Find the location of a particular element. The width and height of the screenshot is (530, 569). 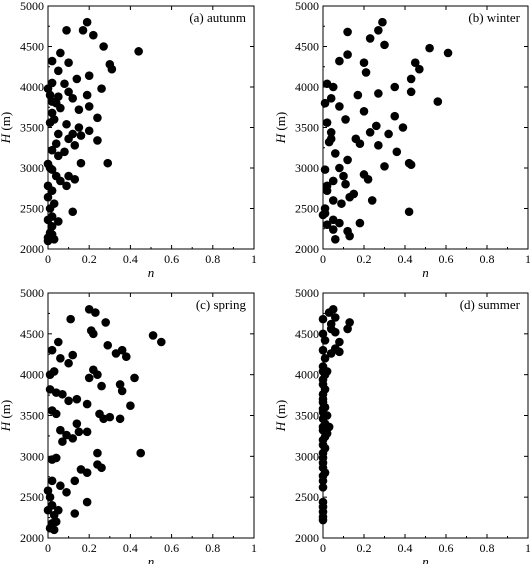

y-tick-label-summer: 3500 is located at coordinates (307, 416).